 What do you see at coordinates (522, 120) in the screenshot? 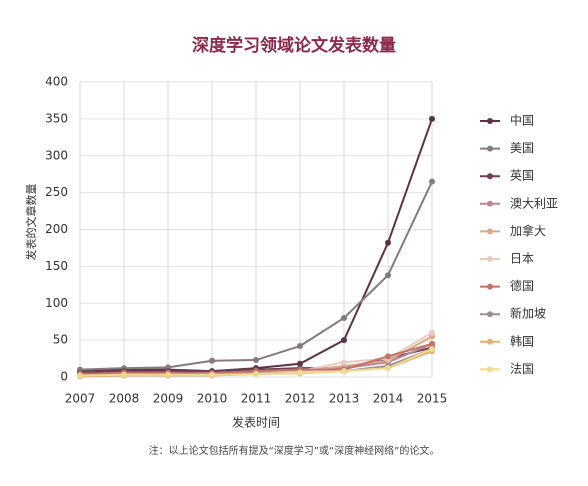
I see `legend-label: 中国` at bounding box center [522, 120].